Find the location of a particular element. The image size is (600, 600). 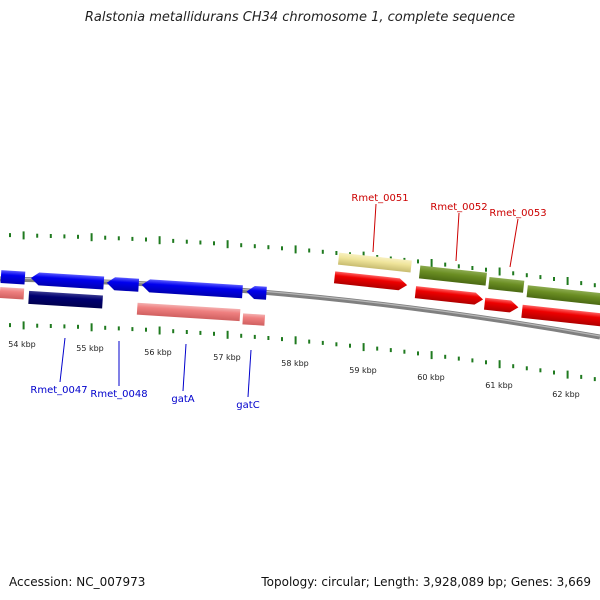

gene-label: gatA is located at coordinates (182, 399).